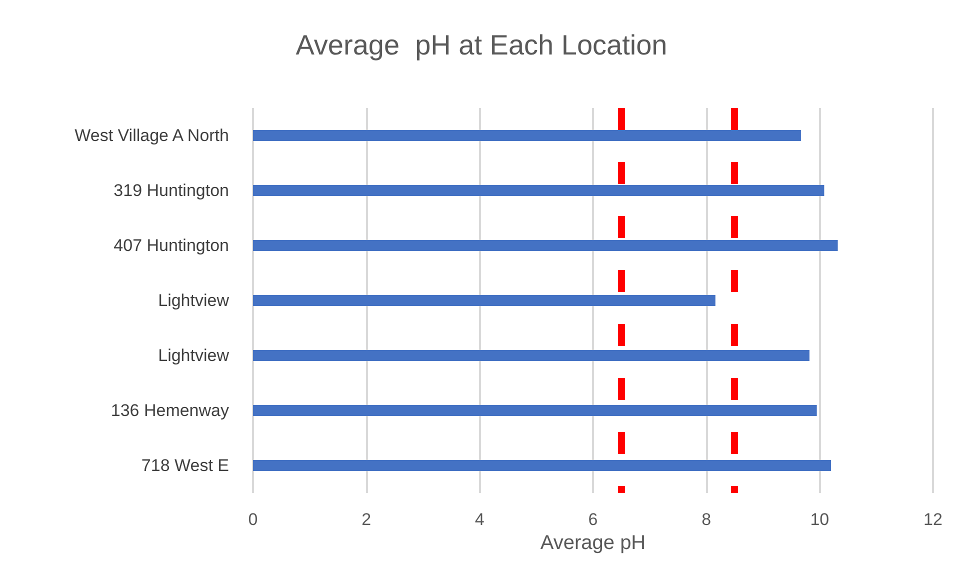 This screenshot has height=586, width=963. I want to click on y-tick-label: 136 Hemenway, so click(170, 410).